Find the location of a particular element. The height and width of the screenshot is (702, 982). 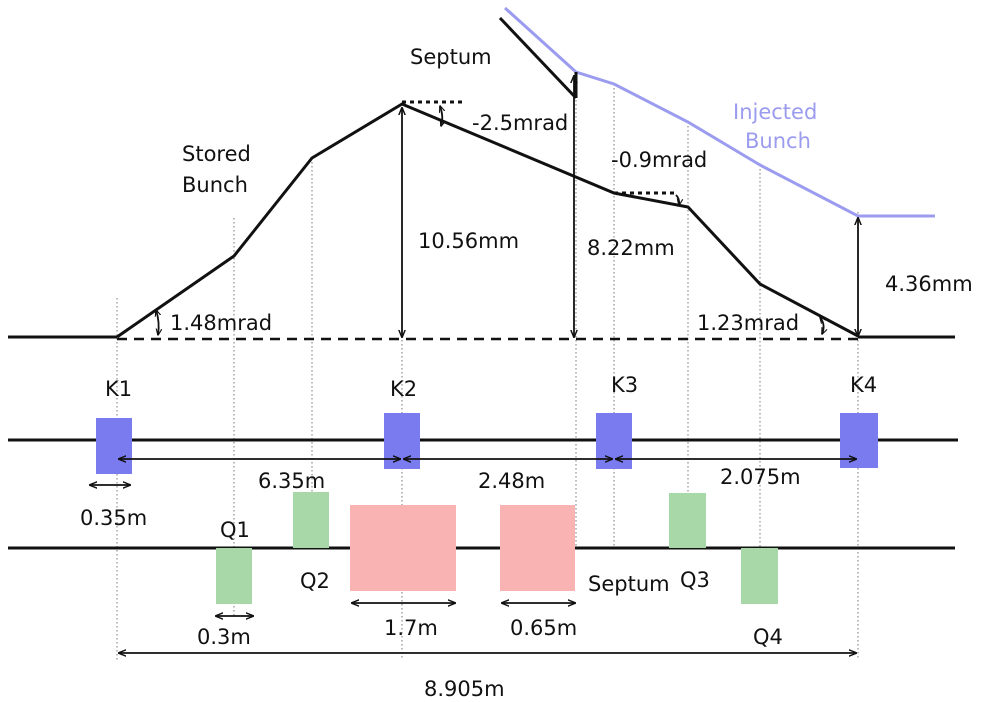

quad-label-q2: Q2 is located at coordinates (315, 581).